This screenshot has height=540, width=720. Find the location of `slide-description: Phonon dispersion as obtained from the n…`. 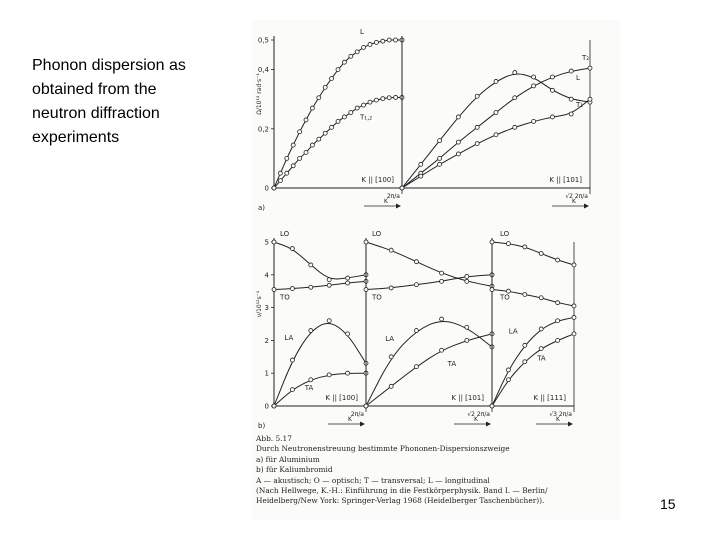

slide-description: Phonon dispersion as obtained from the n… is located at coordinates (132, 102).